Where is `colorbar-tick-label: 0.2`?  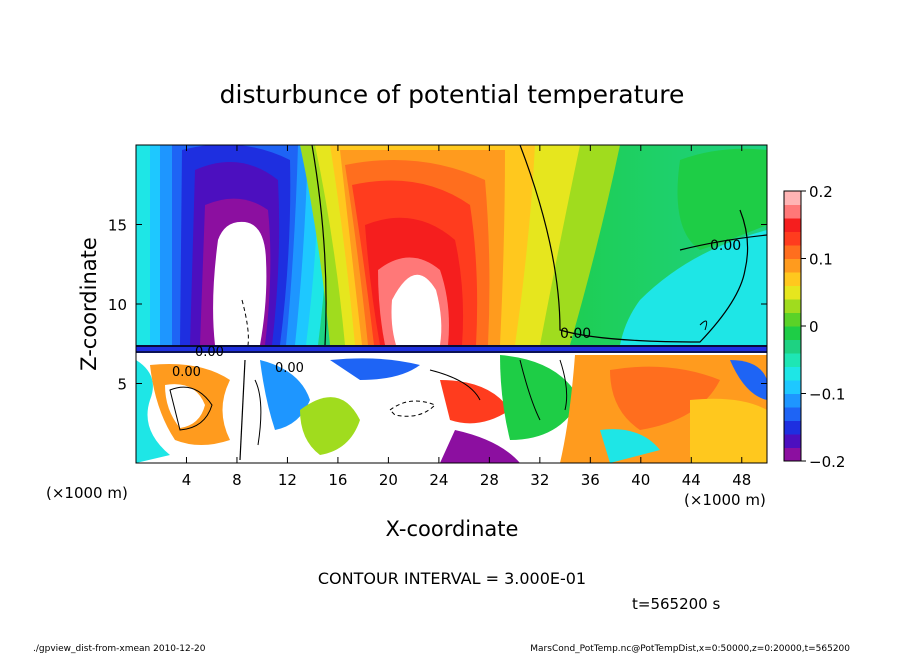
colorbar-tick-label: 0.2 is located at coordinates (821, 192).